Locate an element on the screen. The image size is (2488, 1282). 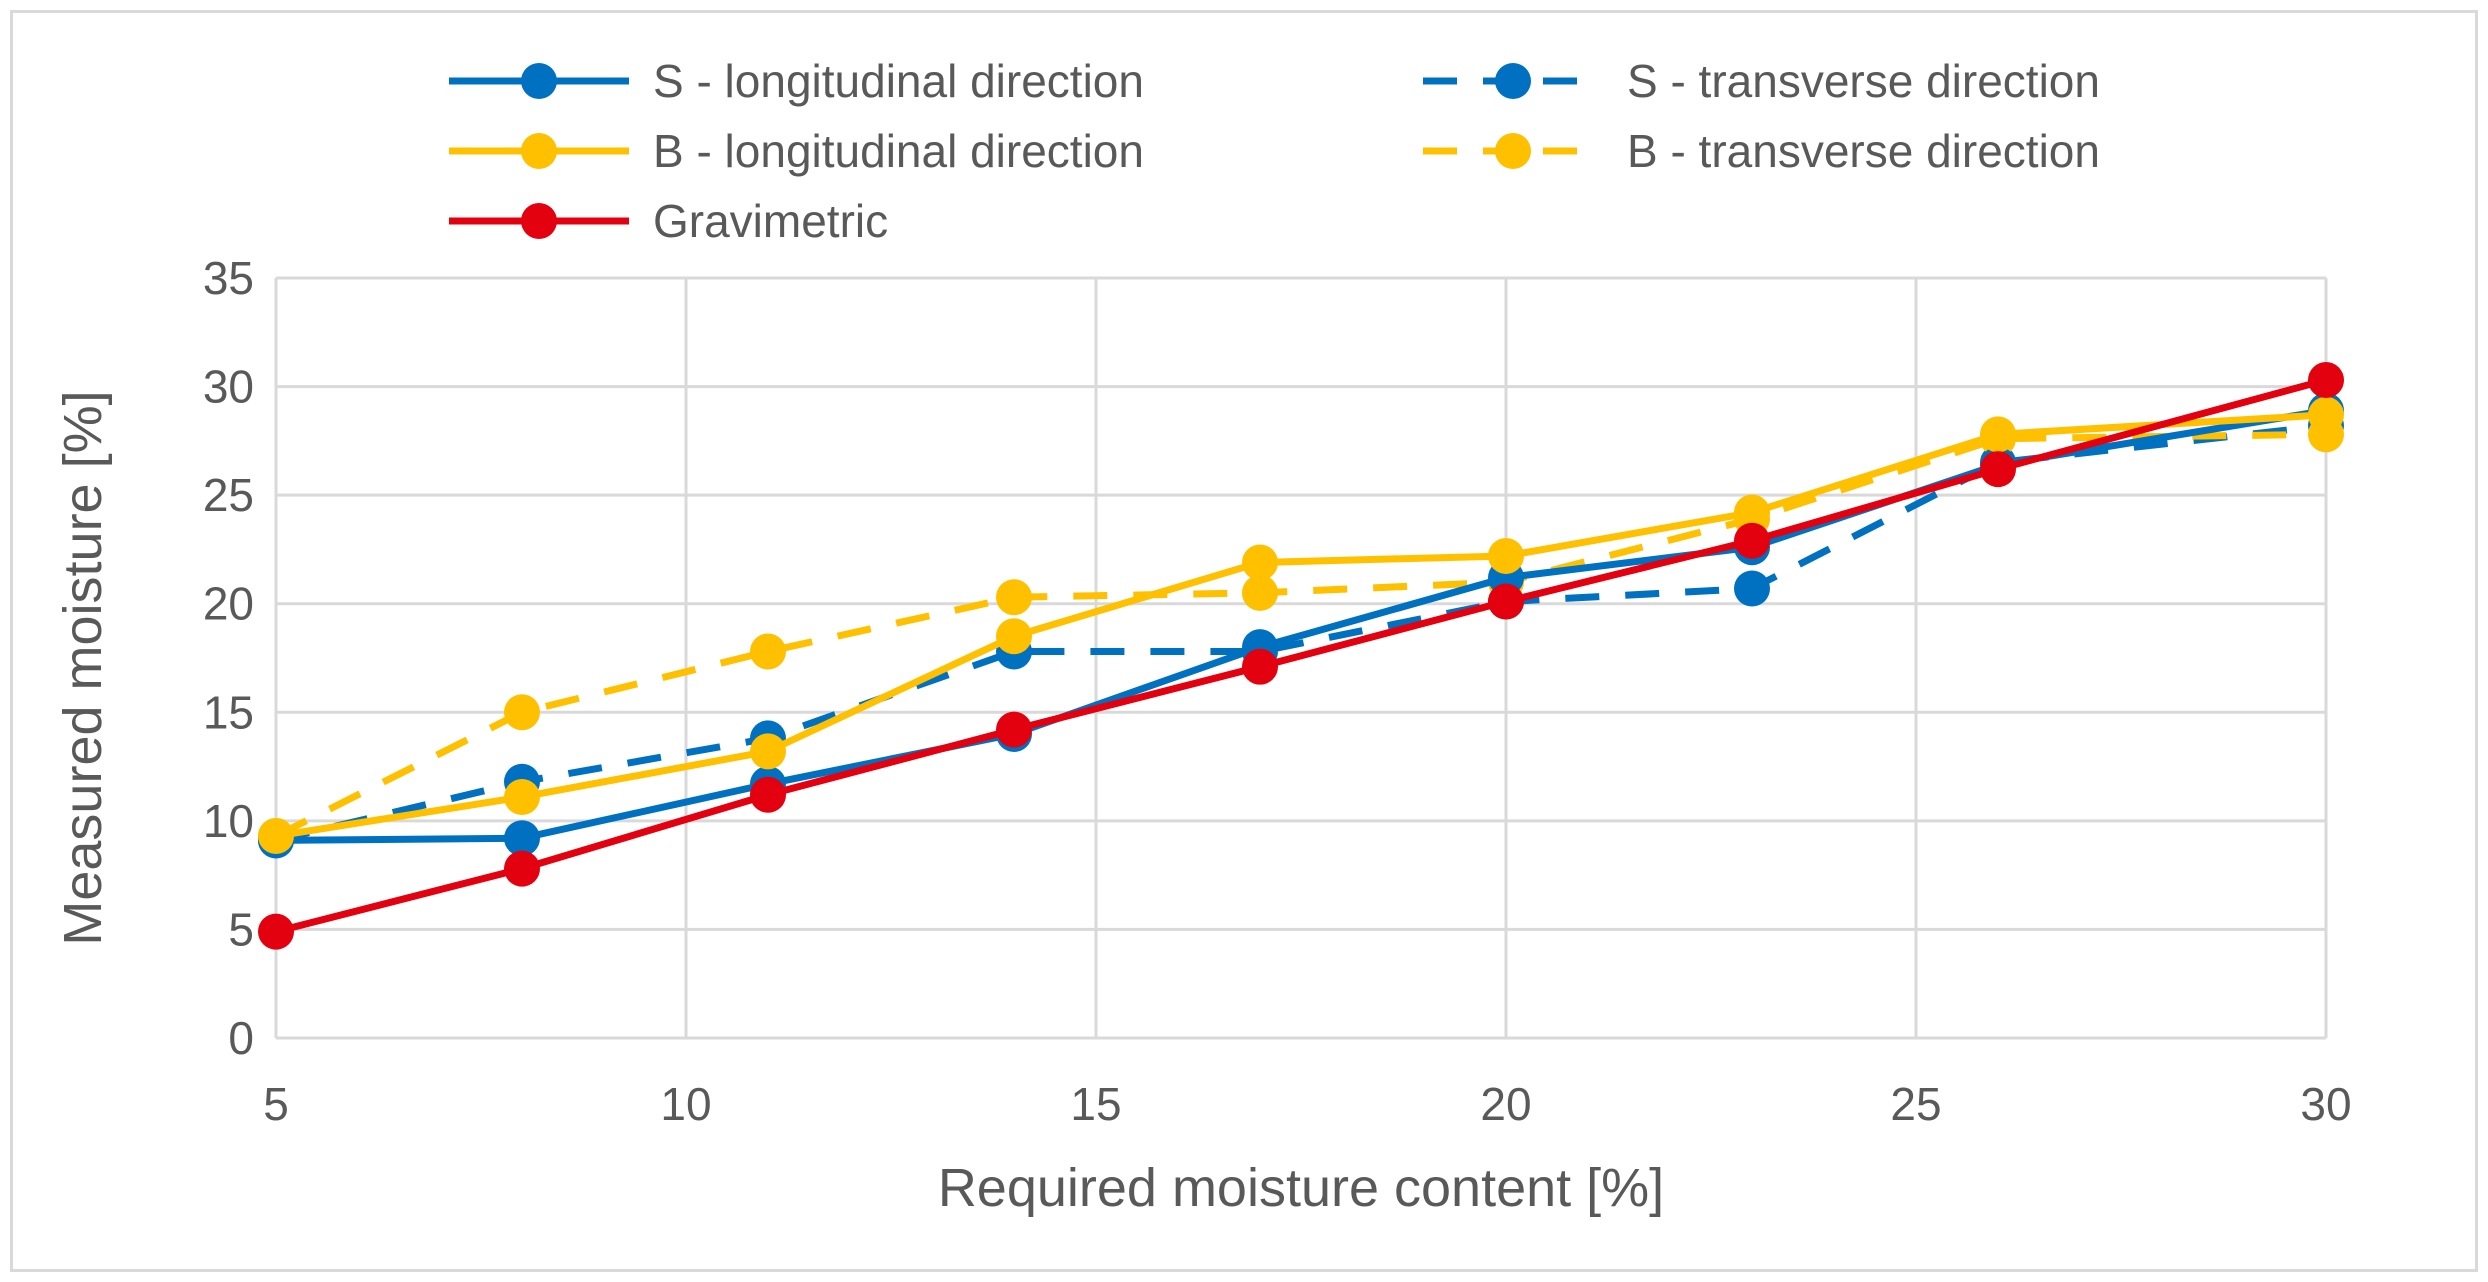
y-tick-label: 0 is located at coordinates (241, 1038).